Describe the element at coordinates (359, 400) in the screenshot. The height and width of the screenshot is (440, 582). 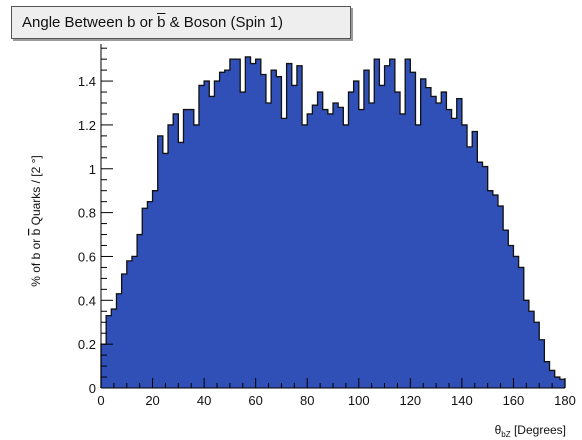
I see `x-tick-label: 100` at that location.